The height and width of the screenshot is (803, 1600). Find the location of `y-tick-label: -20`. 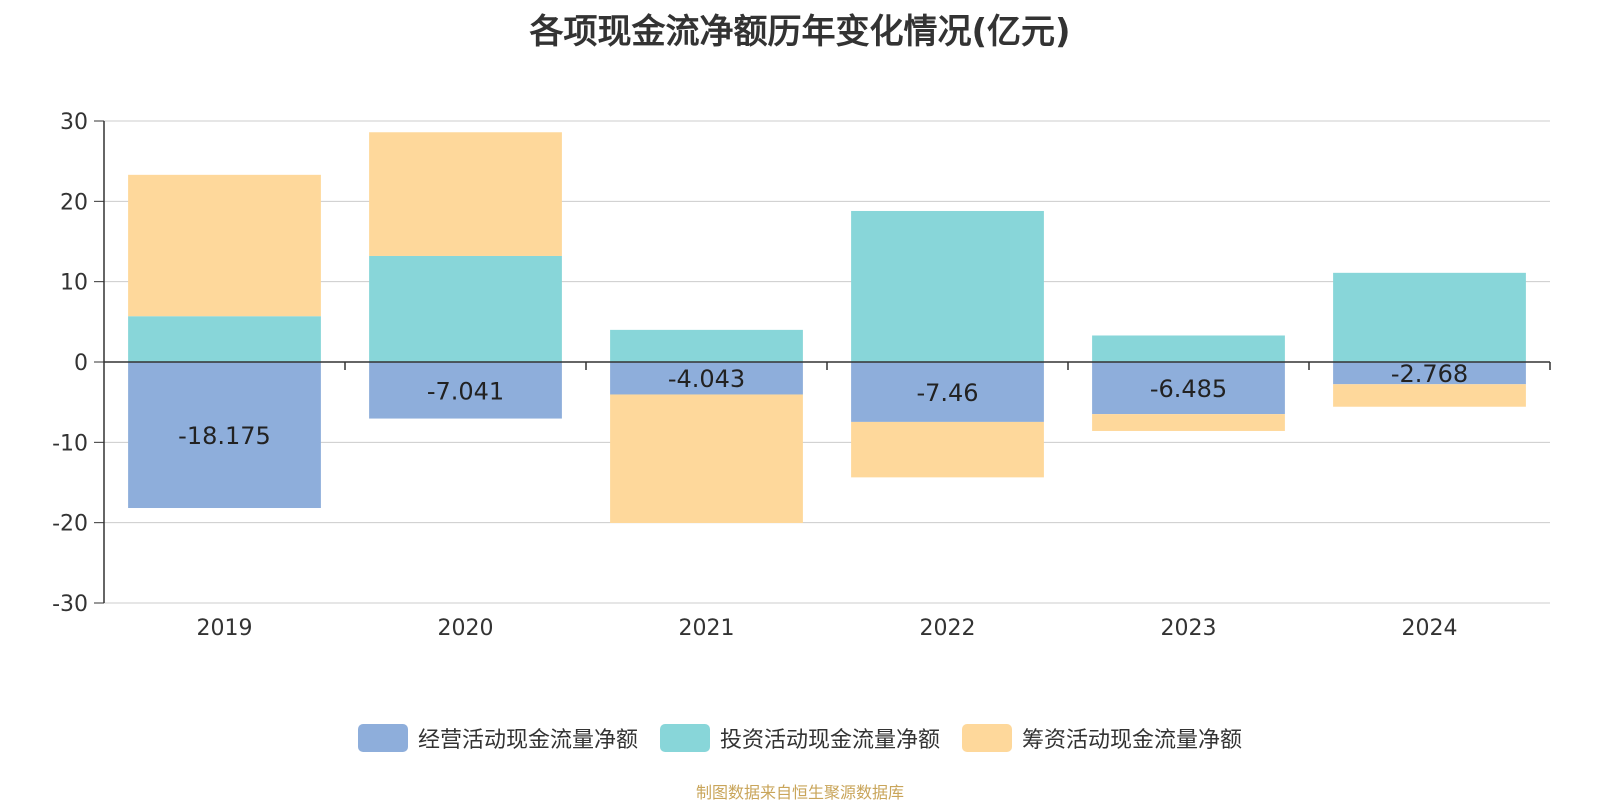

y-tick-label: -20 is located at coordinates (70, 524).